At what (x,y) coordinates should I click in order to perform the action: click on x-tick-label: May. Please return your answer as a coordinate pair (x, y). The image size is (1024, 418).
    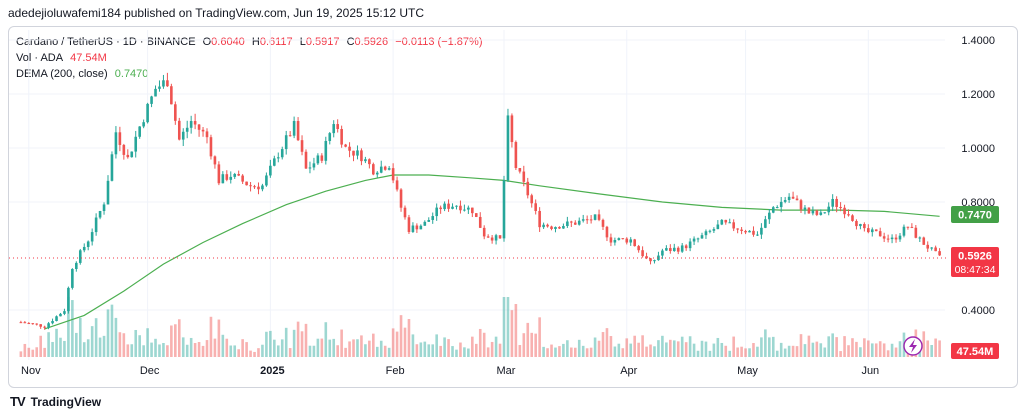
    Looking at the image, I should click on (747, 371).